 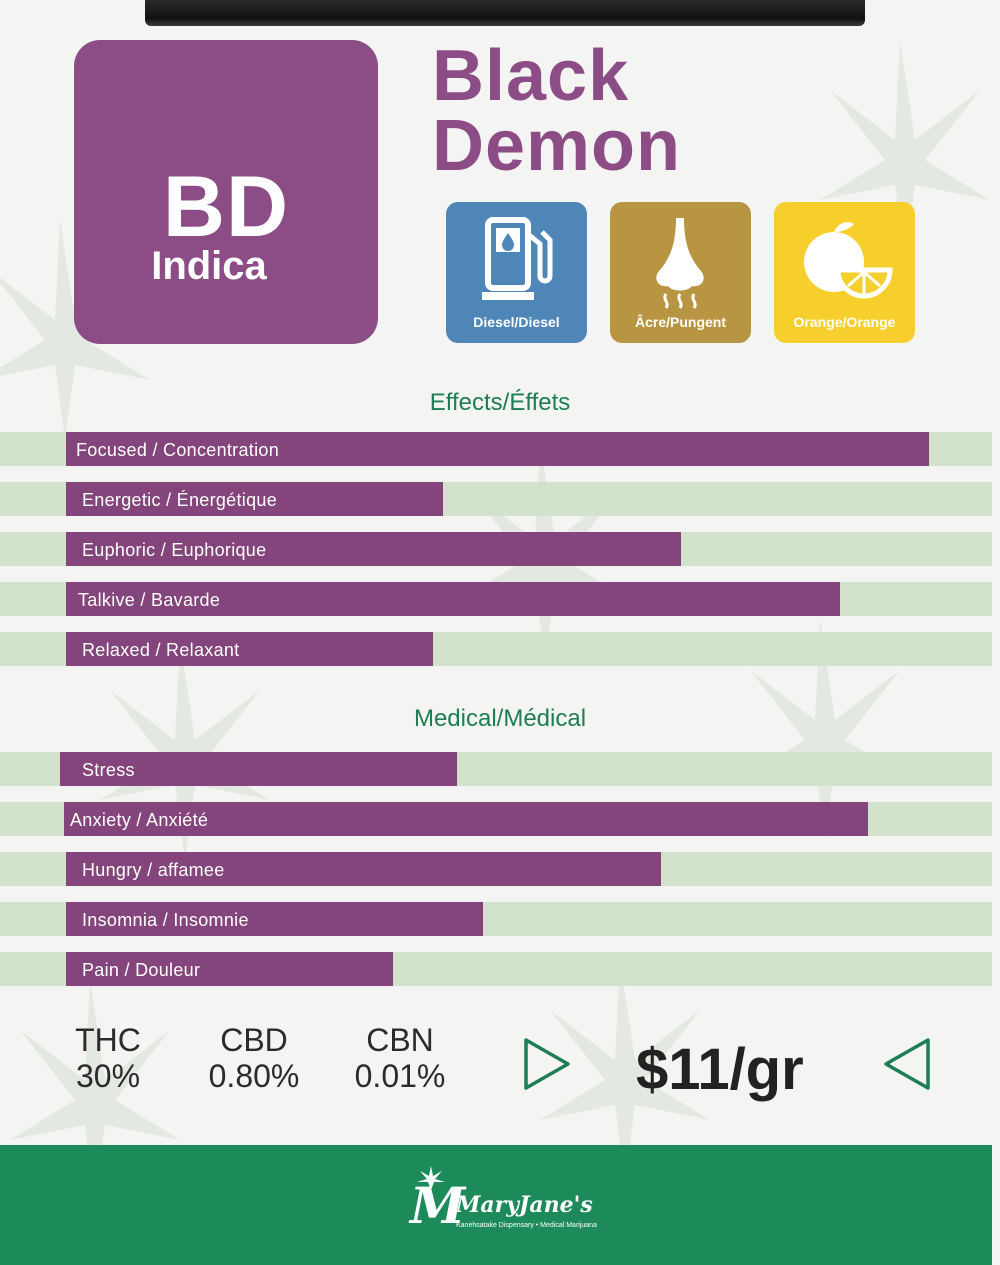 I want to click on effect-label: Energetic / Énergétique, so click(x=180, y=500).